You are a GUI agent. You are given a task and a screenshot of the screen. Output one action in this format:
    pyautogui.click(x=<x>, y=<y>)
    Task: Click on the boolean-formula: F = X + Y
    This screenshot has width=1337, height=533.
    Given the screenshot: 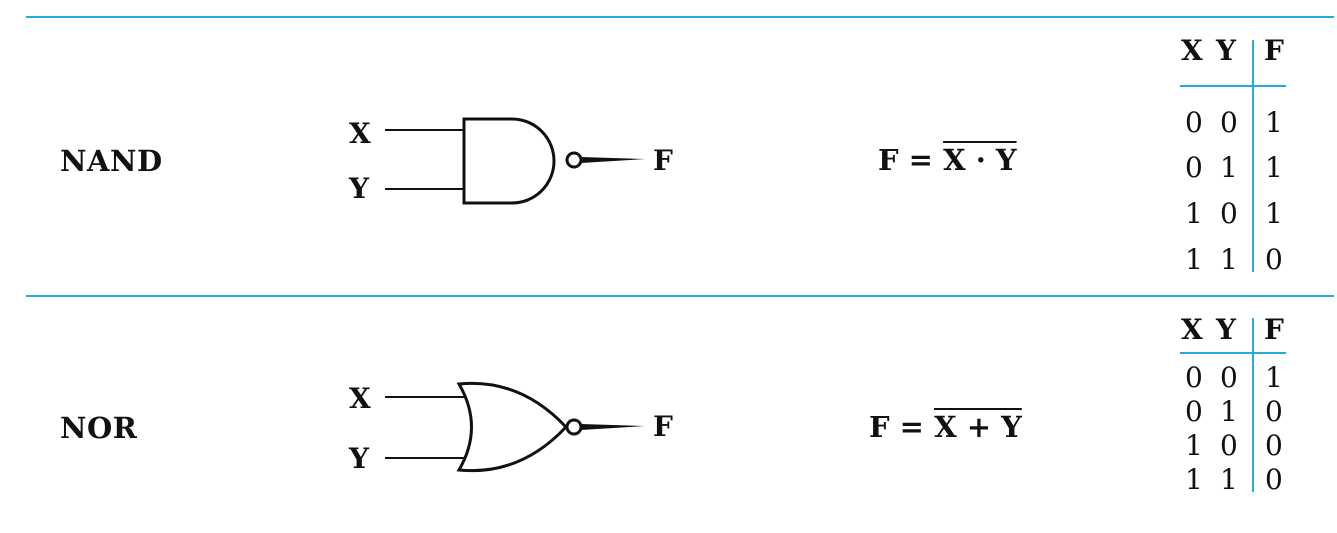 What is the action you would take?
    pyautogui.click(x=945, y=427)
    